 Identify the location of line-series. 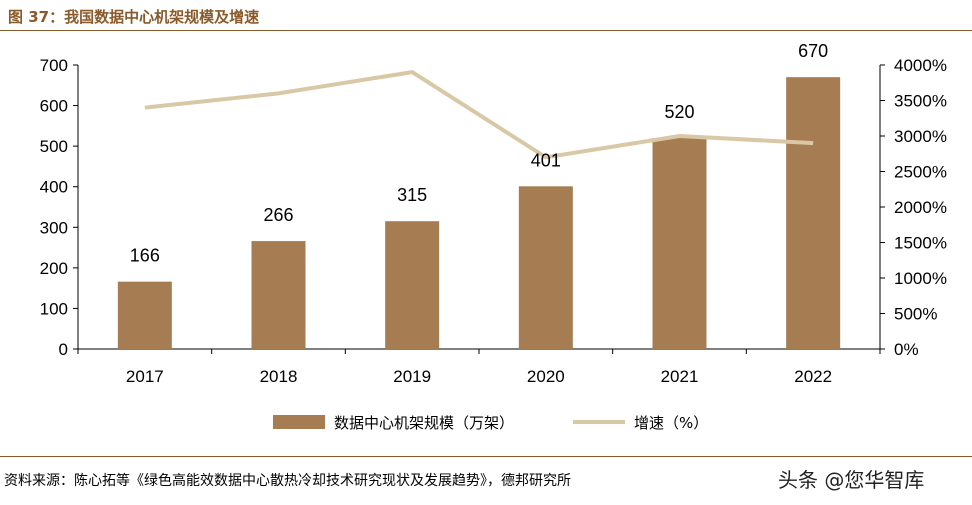
(479, 115).